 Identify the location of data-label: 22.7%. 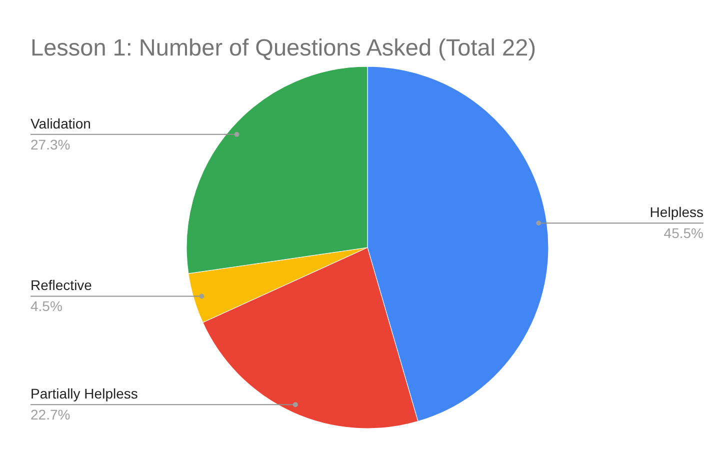
(50, 414).